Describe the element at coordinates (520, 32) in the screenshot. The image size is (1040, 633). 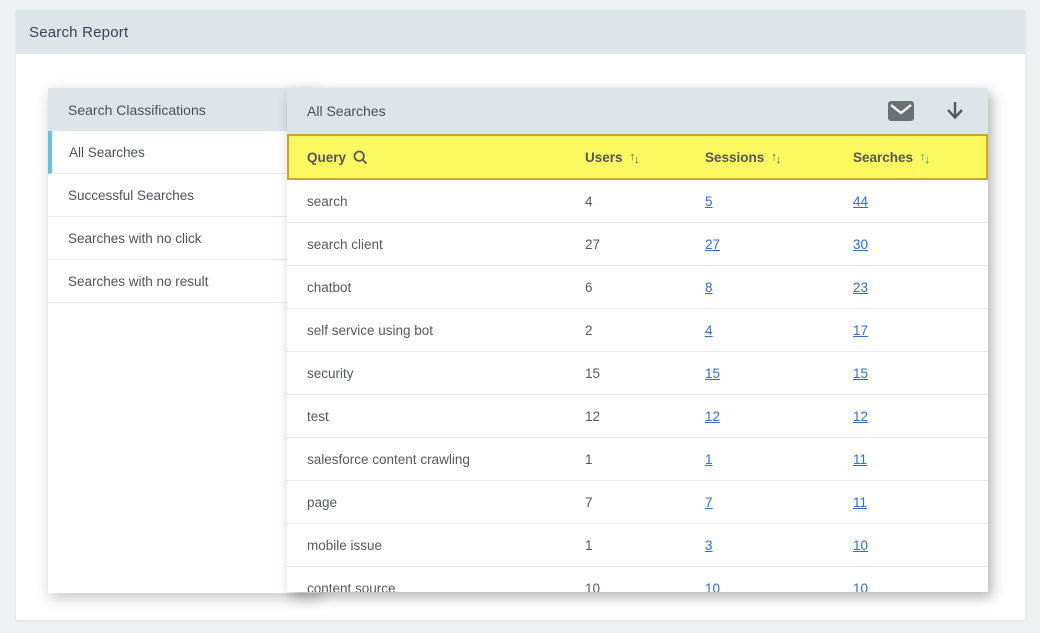
I see `page-title-bar: Search Report` at that location.